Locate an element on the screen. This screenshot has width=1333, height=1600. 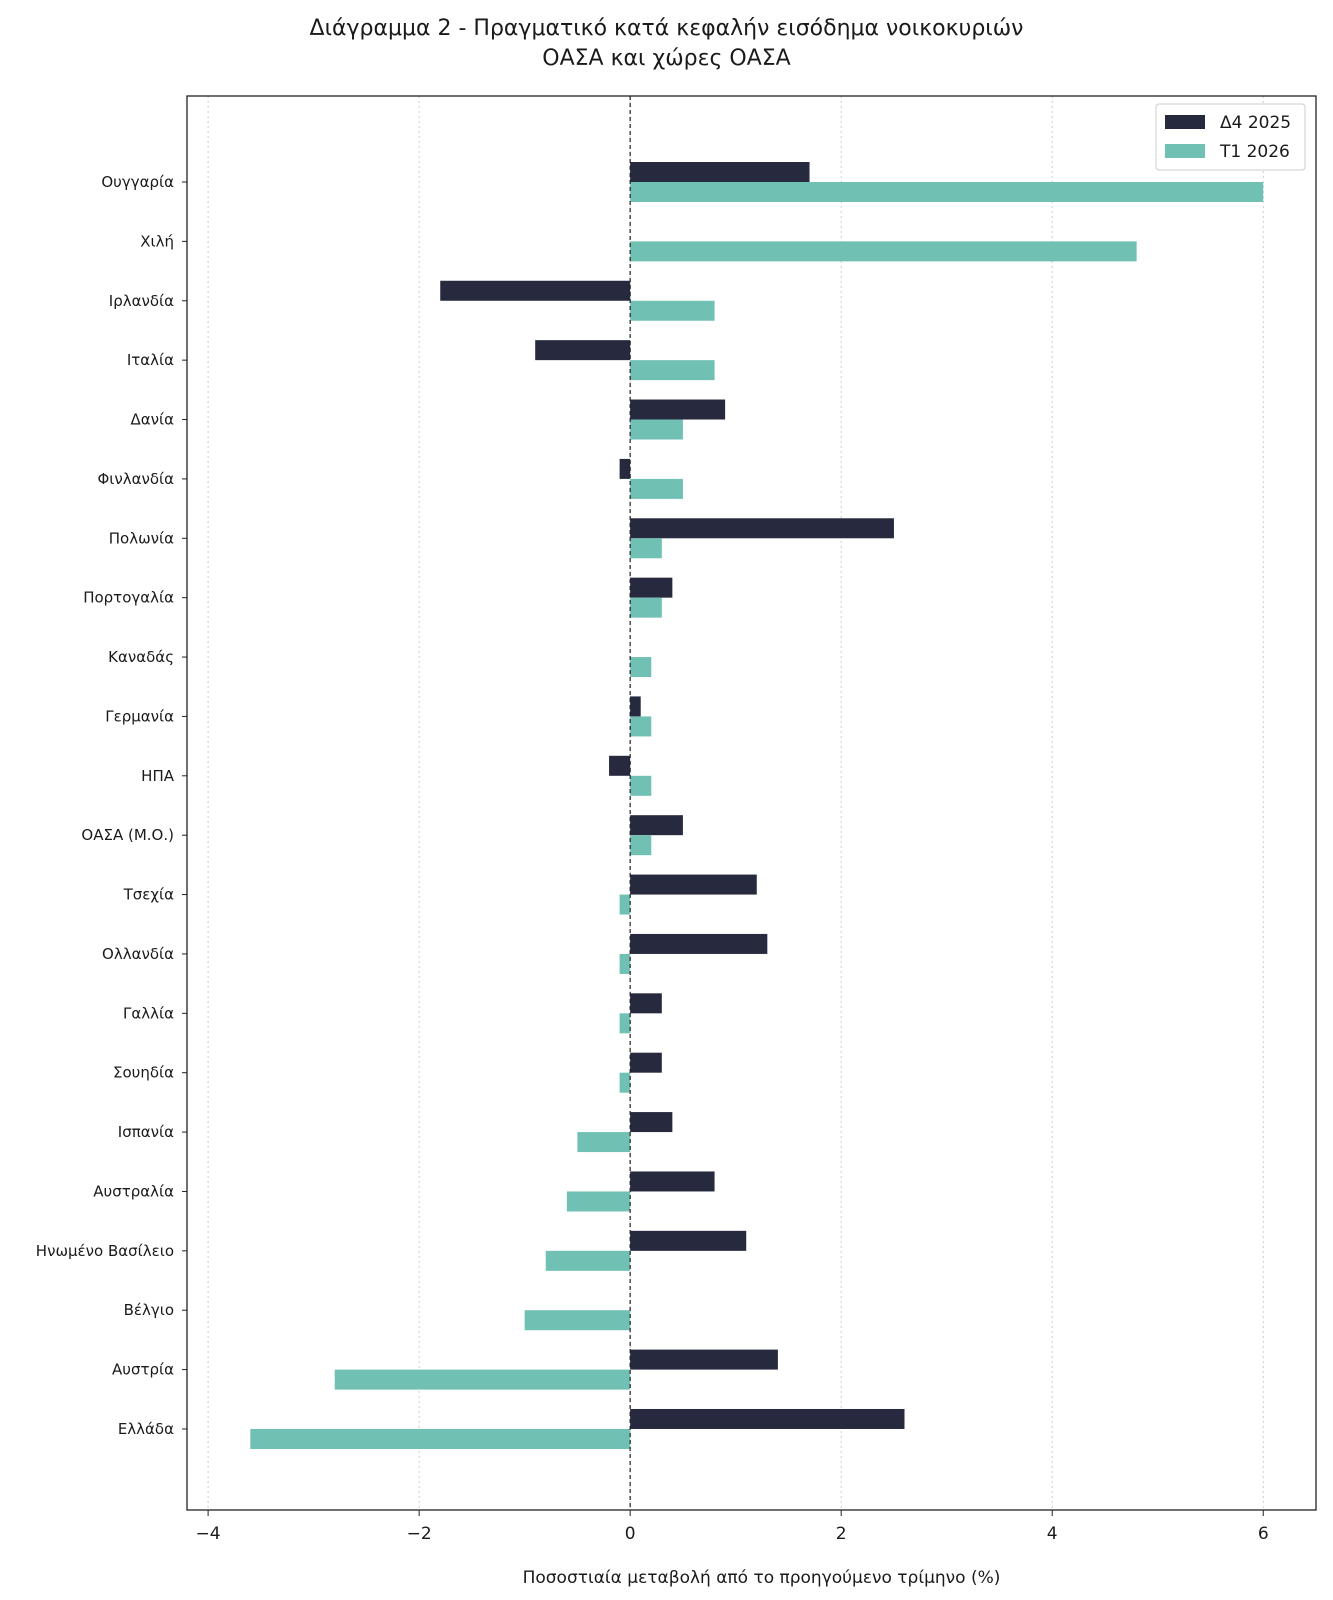
x-tick-label: 0 is located at coordinates (630, 1534).